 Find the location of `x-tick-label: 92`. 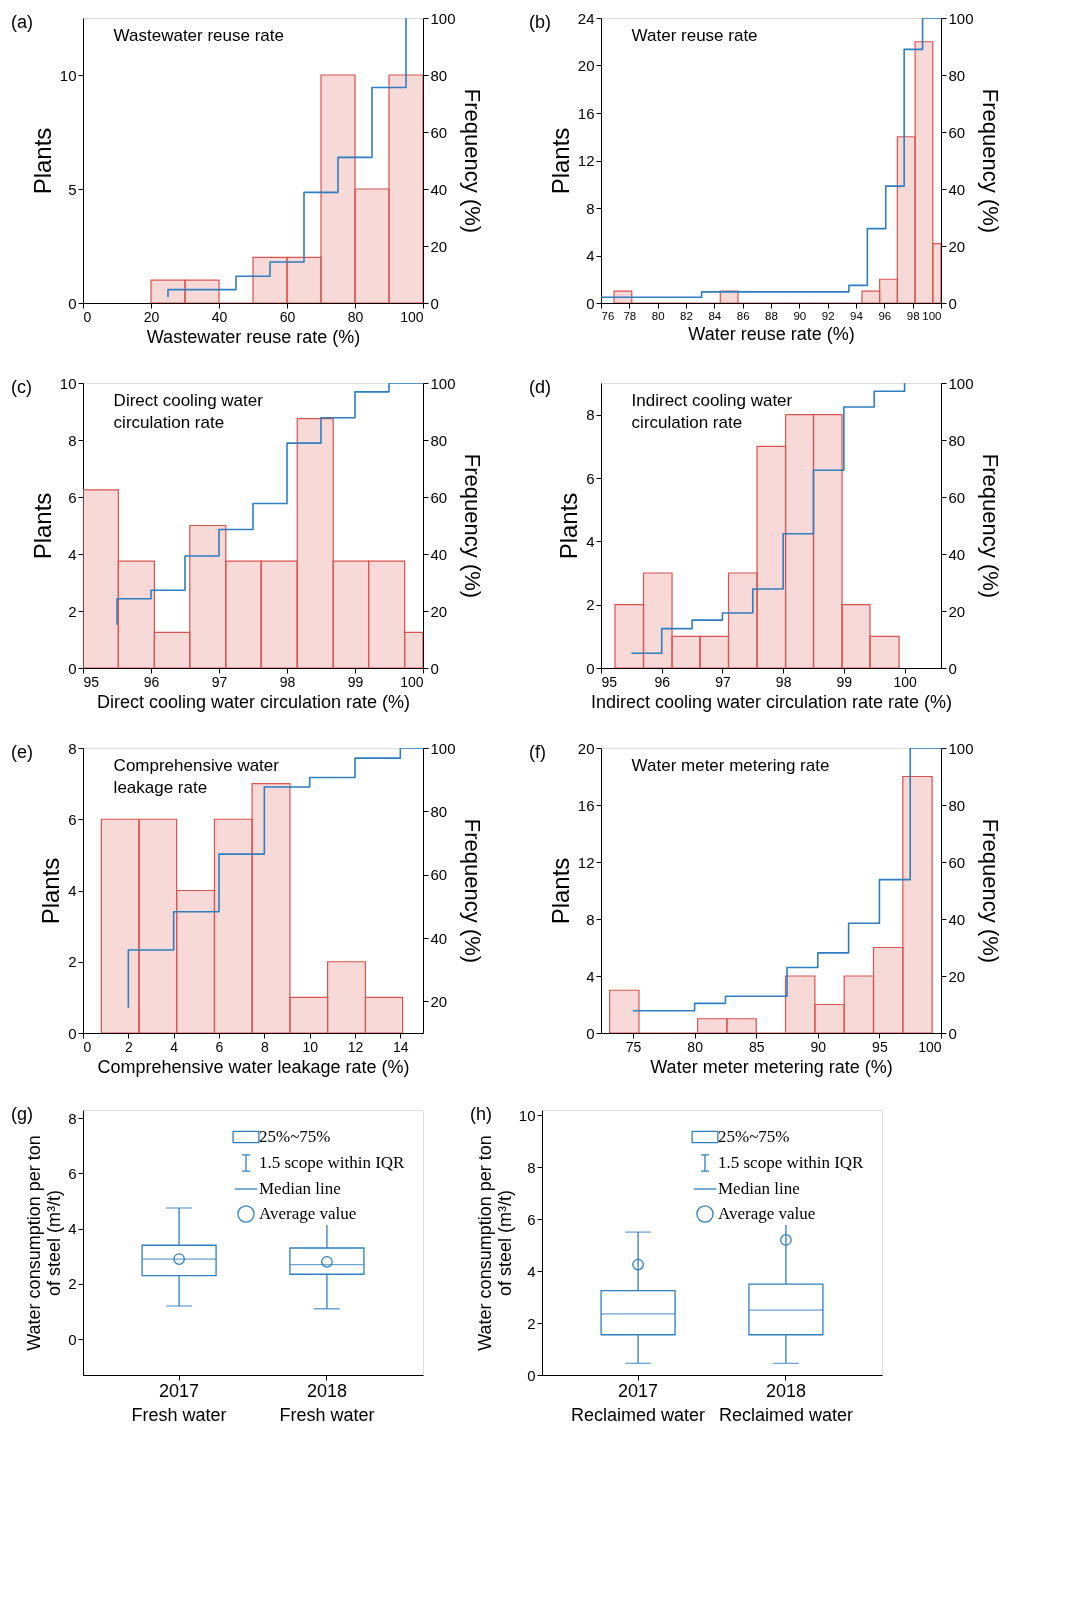

x-tick-label: 92 is located at coordinates (828, 315).